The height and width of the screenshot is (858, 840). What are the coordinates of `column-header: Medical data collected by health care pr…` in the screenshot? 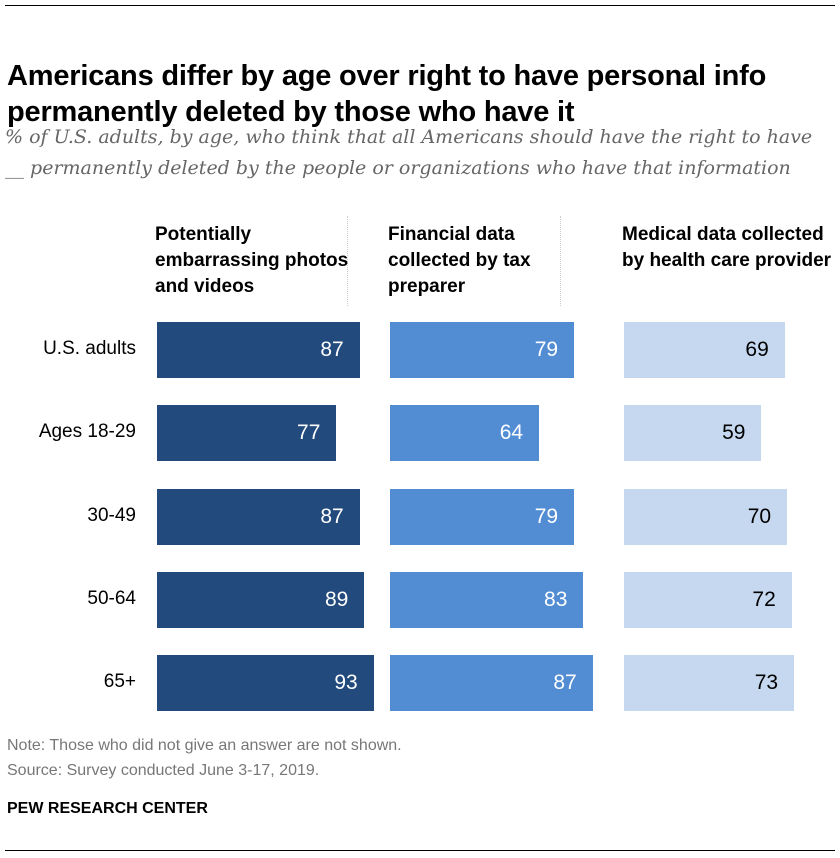 It's located at (727, 247).